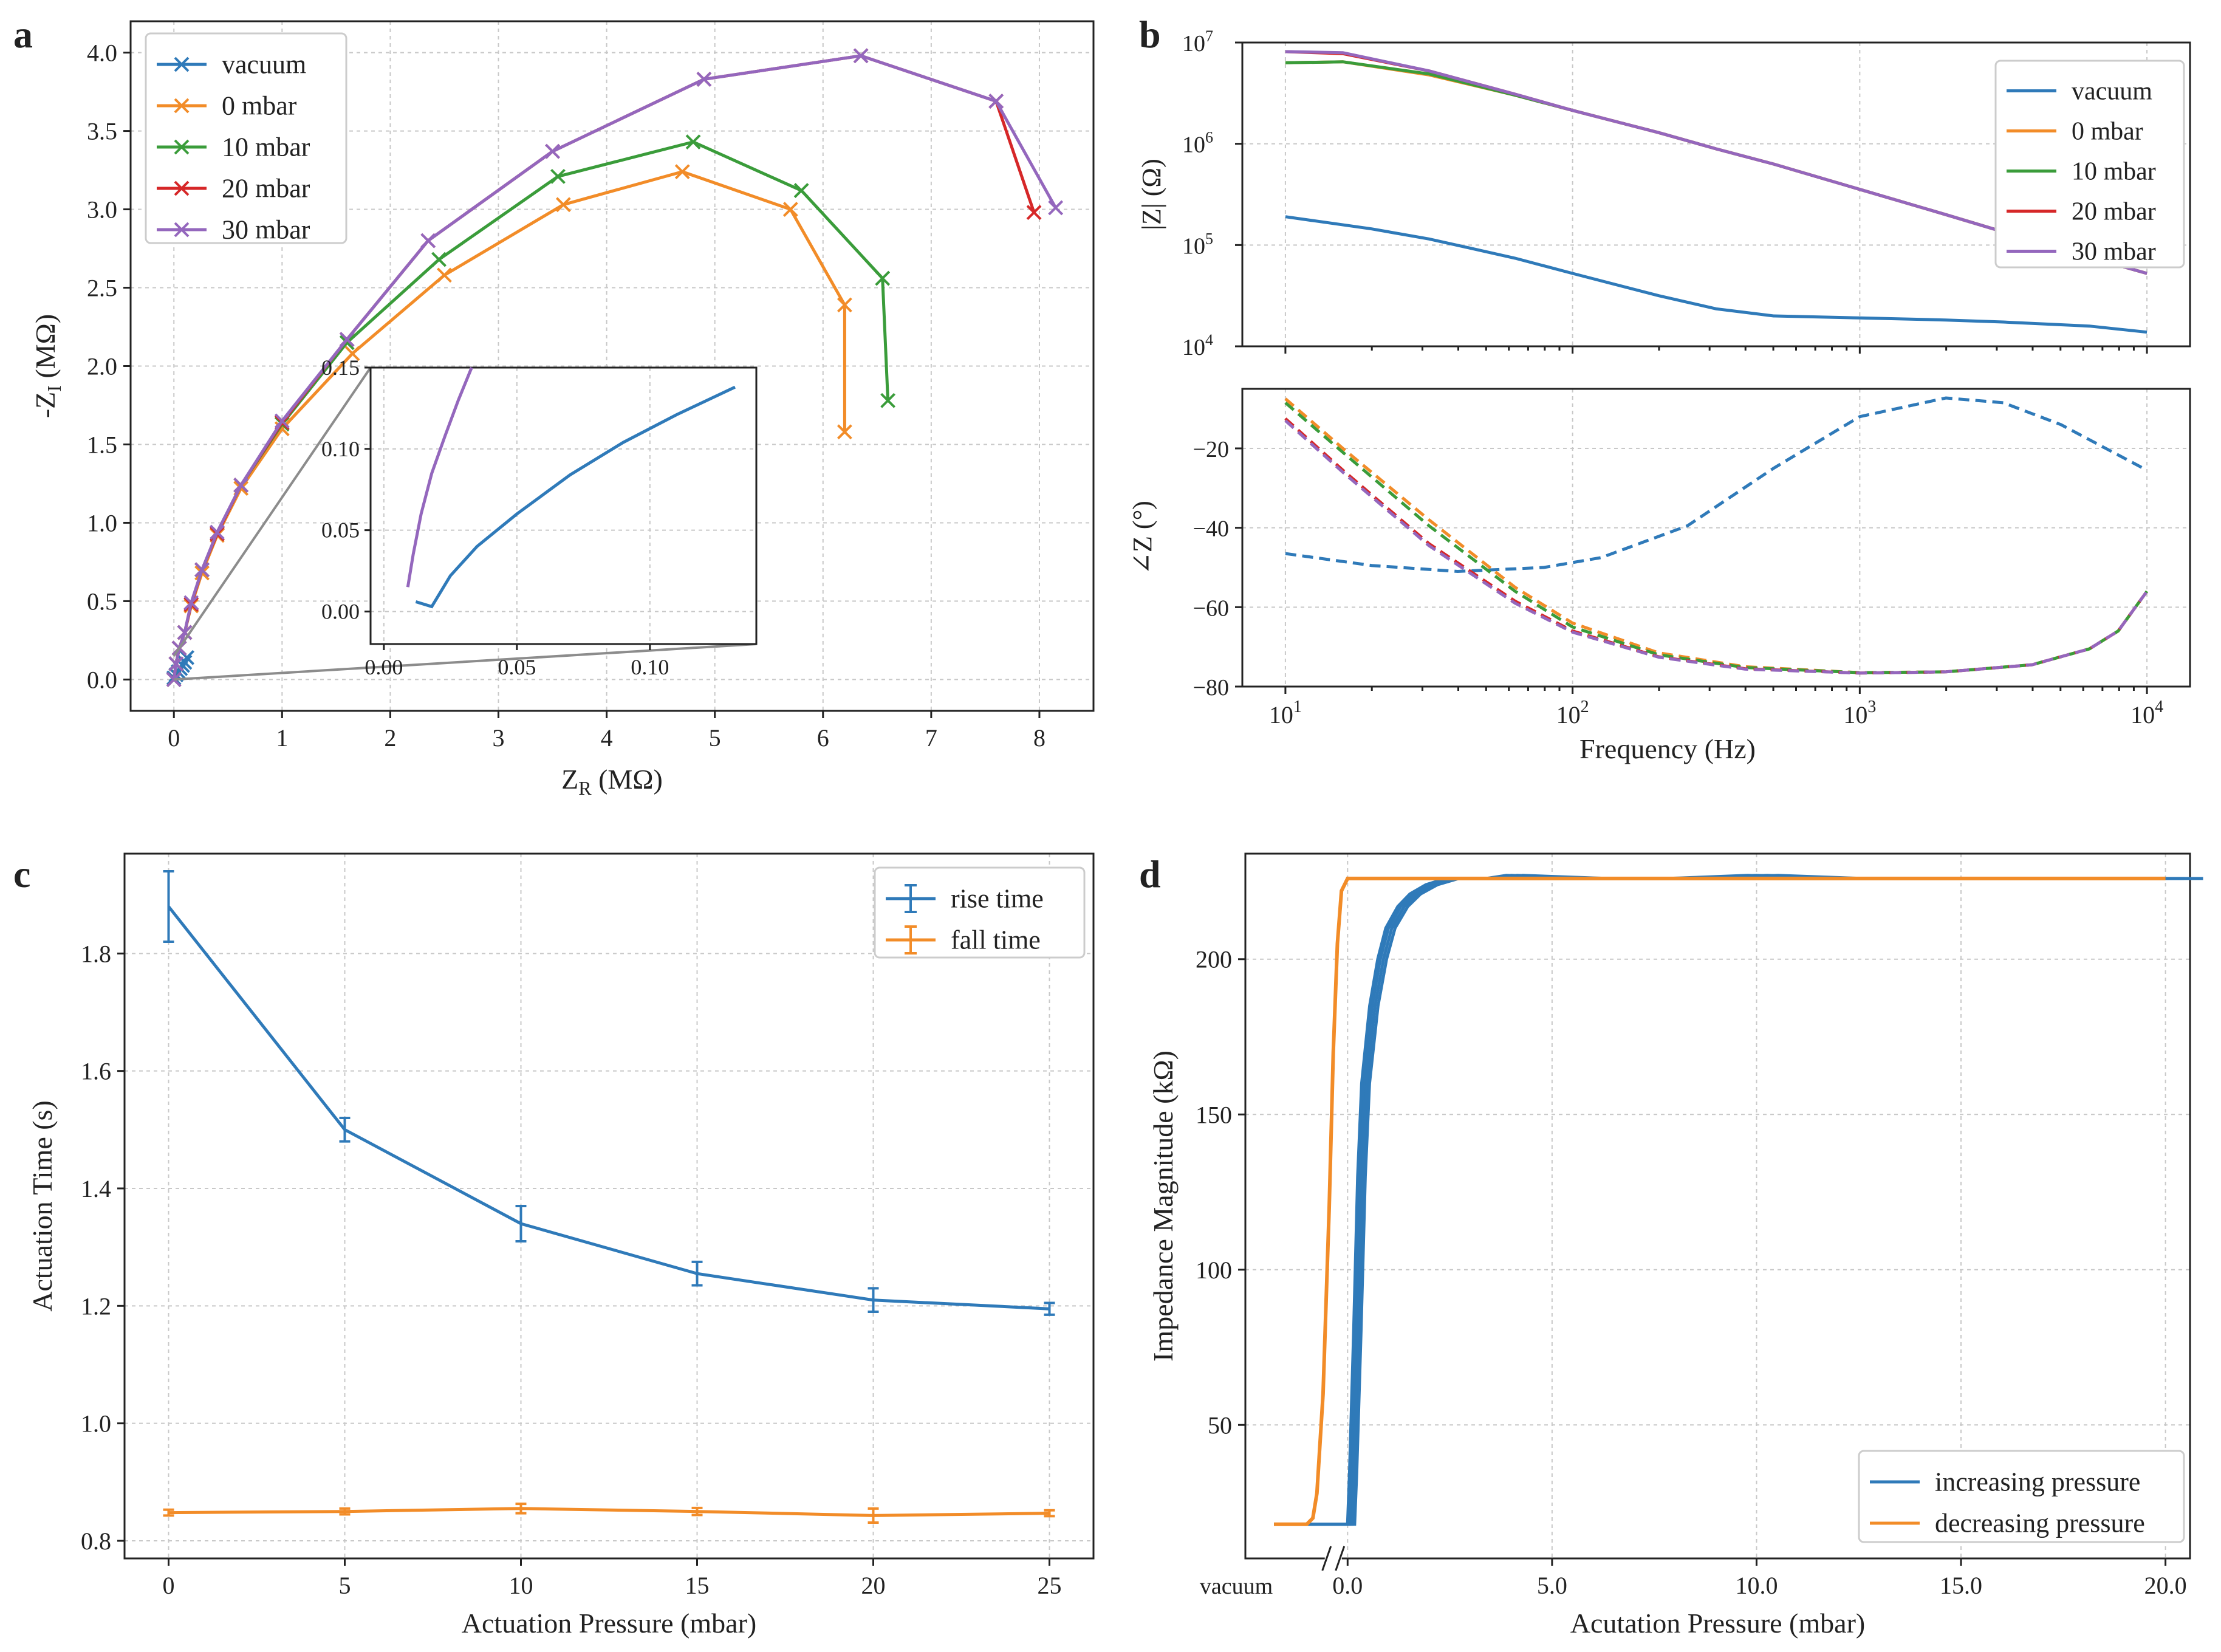  I want to click on x-tick-label: 3, so click(499, 738).